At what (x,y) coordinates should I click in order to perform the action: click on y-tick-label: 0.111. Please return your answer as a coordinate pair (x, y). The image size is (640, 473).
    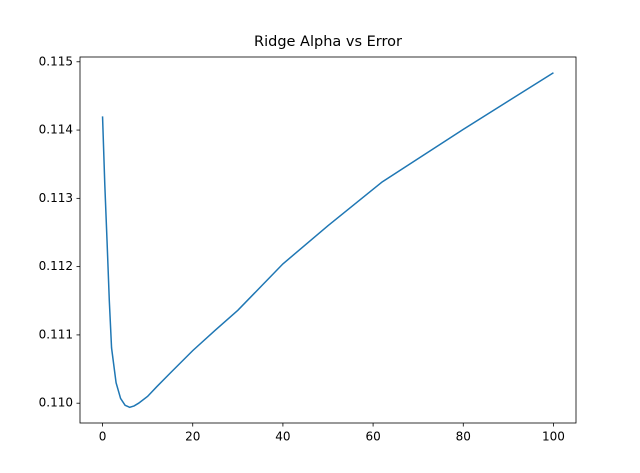
    Looking at the image, I should click on (56, 334).